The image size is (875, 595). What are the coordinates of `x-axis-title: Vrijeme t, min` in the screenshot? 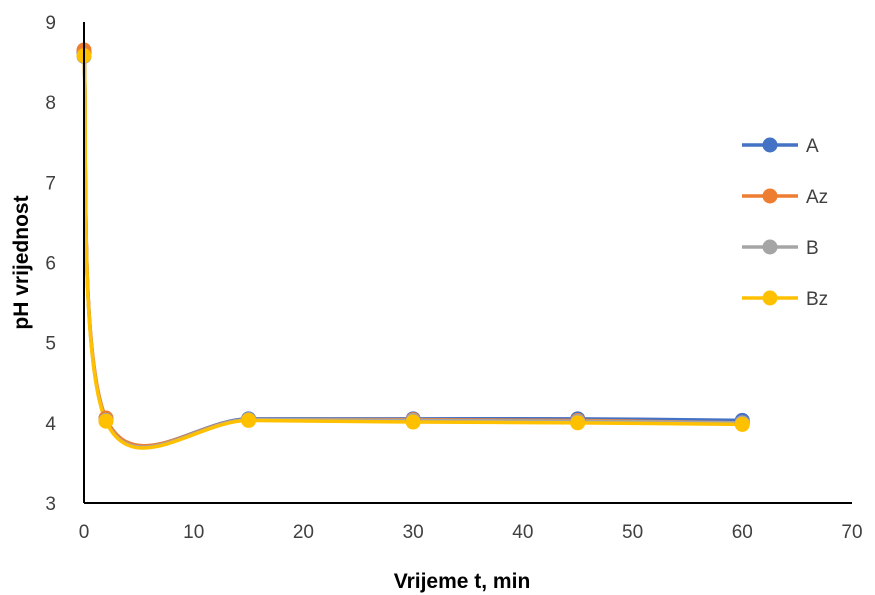 It's located at (462, 581).